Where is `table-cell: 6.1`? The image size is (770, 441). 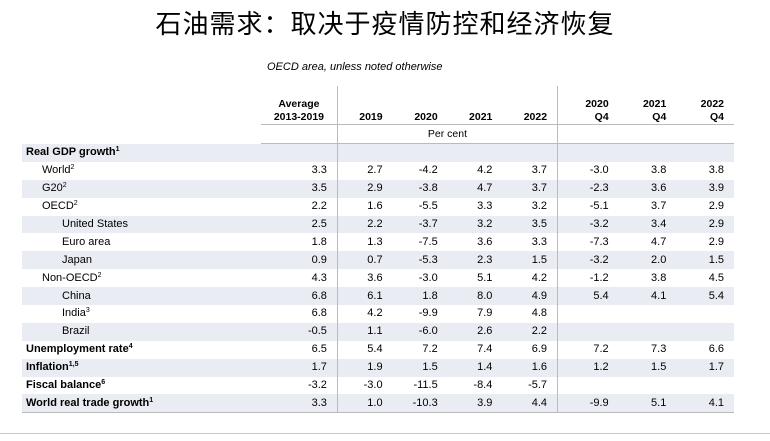 table-cell: 6.1 is located at coordinates (364, 296).